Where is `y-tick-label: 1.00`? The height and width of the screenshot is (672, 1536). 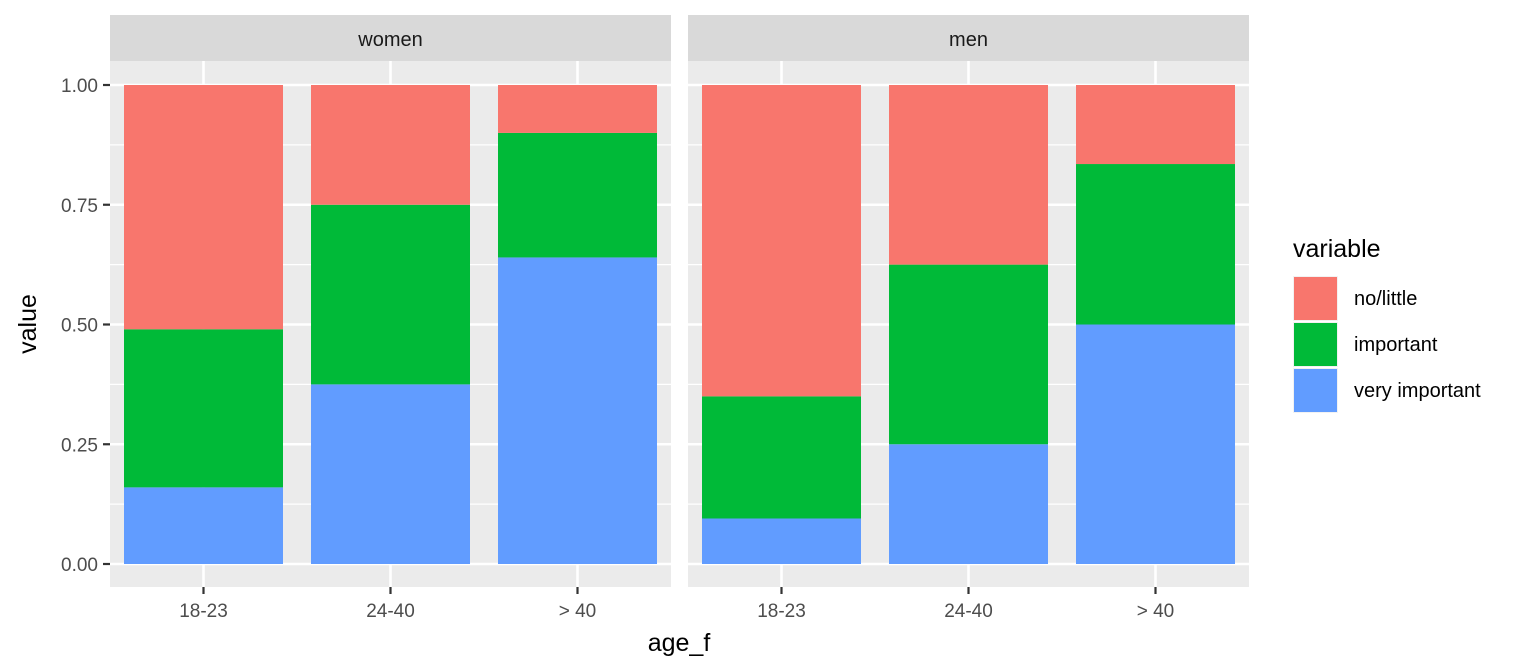 y-tick-label: 1.00 is located at coordinates (79, 86).